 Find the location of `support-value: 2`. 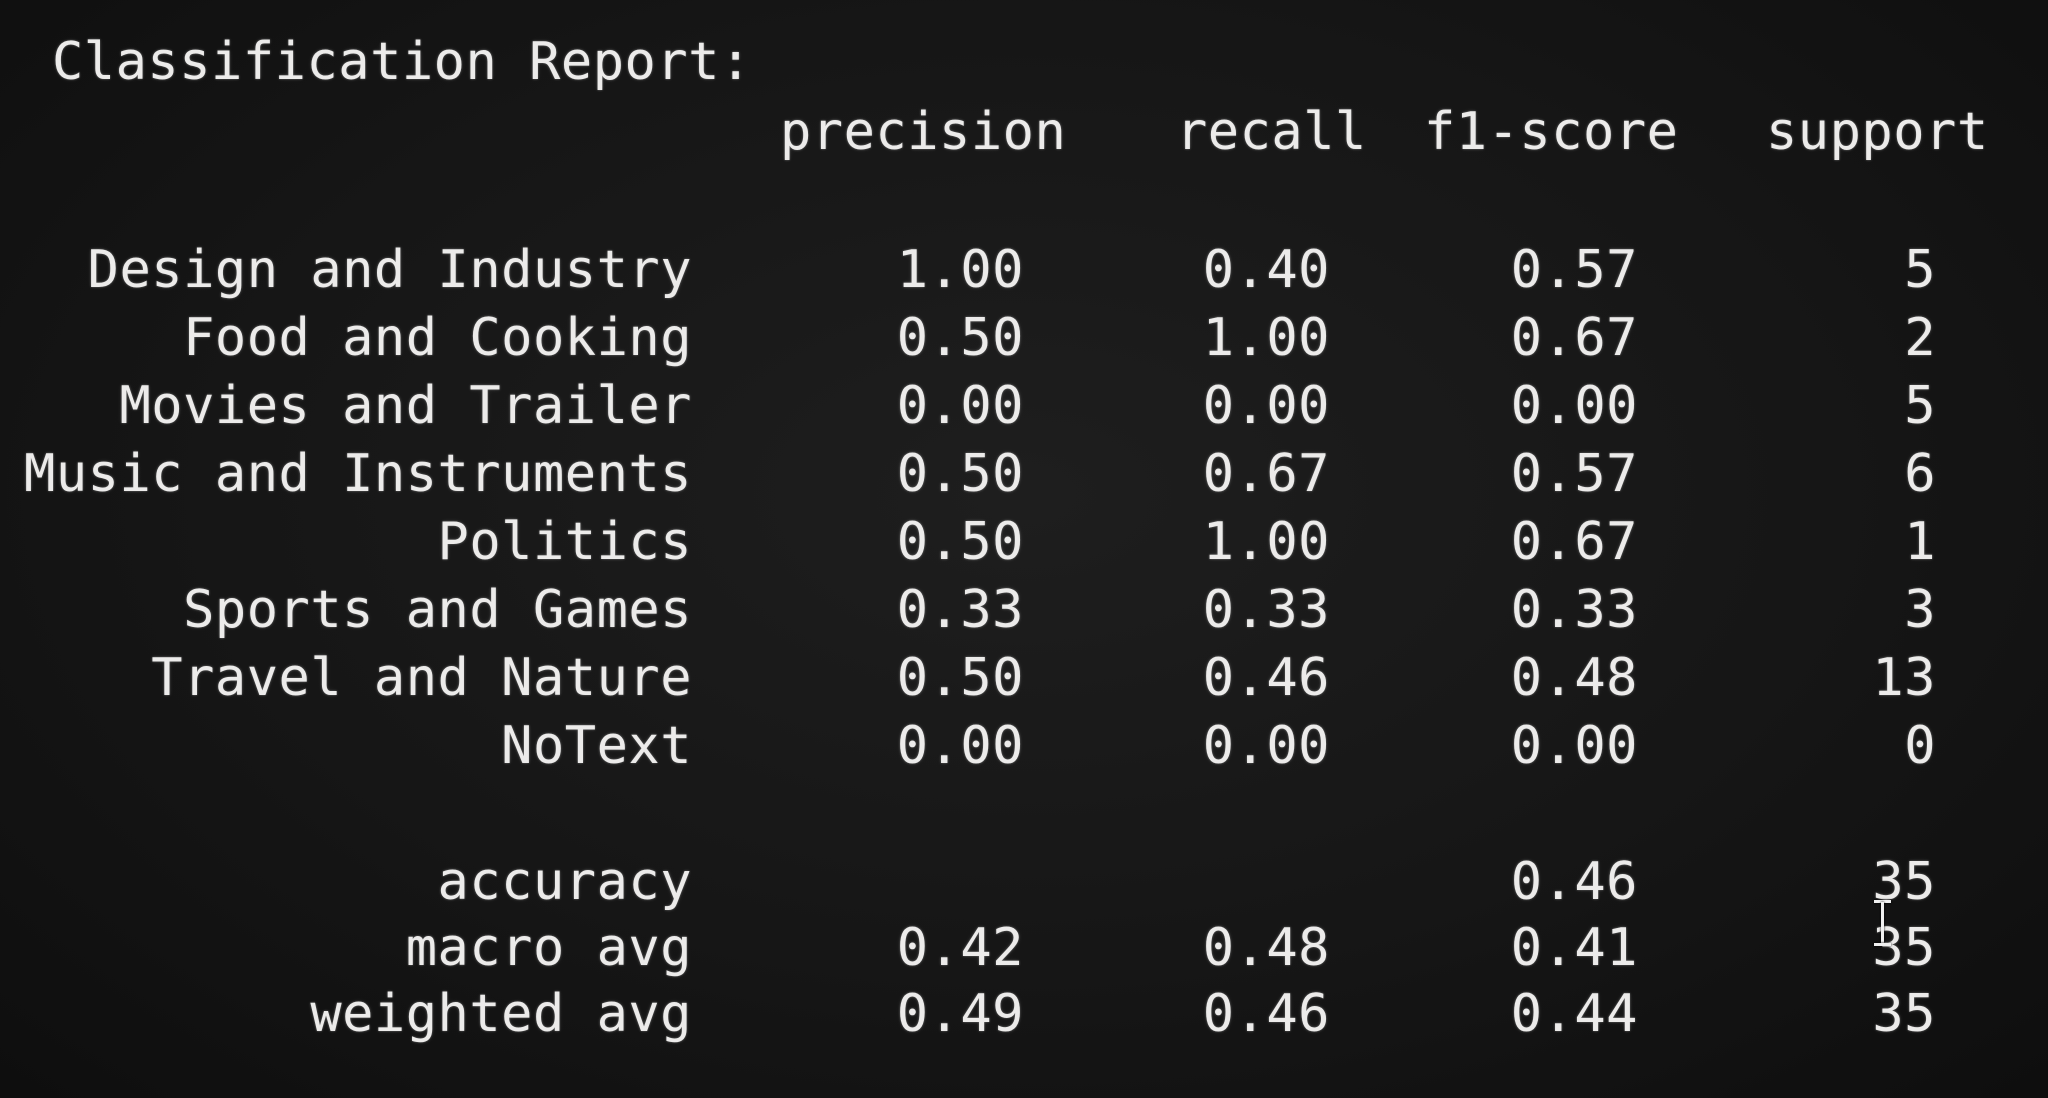

support-value: 2 is located at coordinates (1920, 338).